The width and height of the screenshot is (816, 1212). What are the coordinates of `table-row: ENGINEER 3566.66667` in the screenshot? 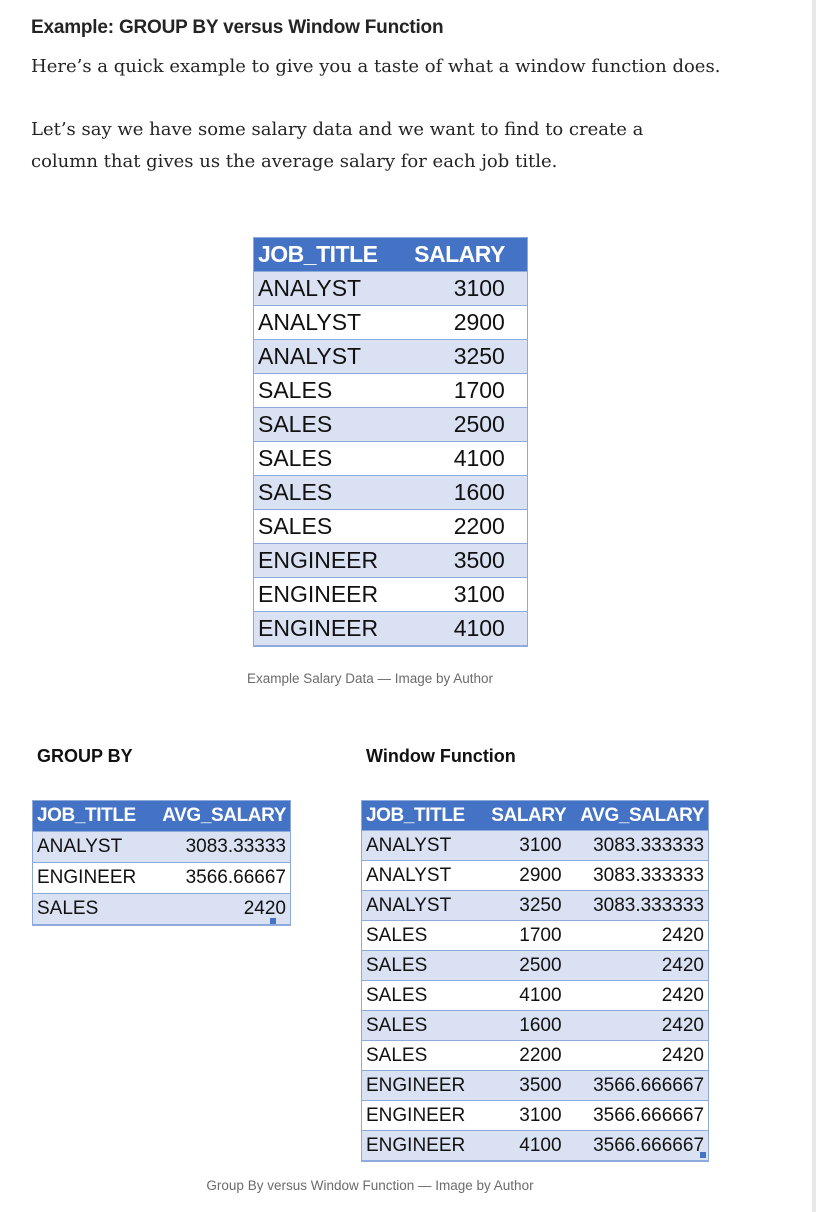 It's located at (161, 878).